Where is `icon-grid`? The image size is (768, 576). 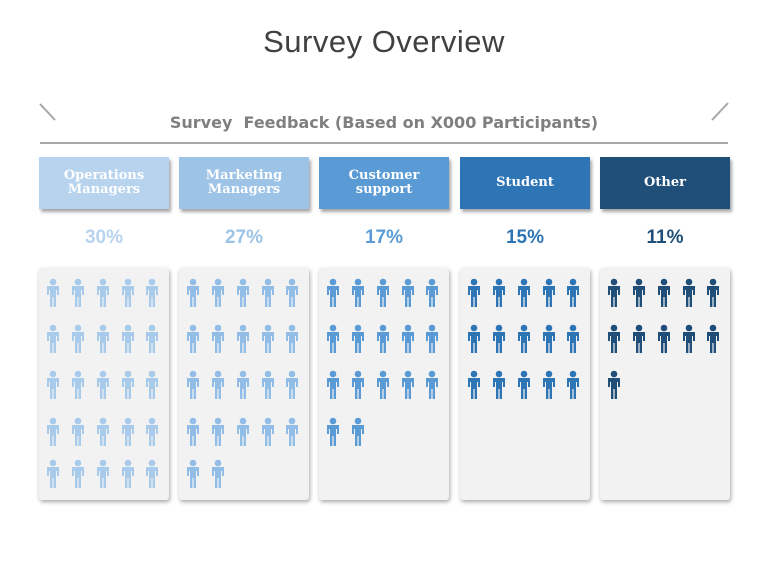
icon-grid is located at coordinates (663, 338).